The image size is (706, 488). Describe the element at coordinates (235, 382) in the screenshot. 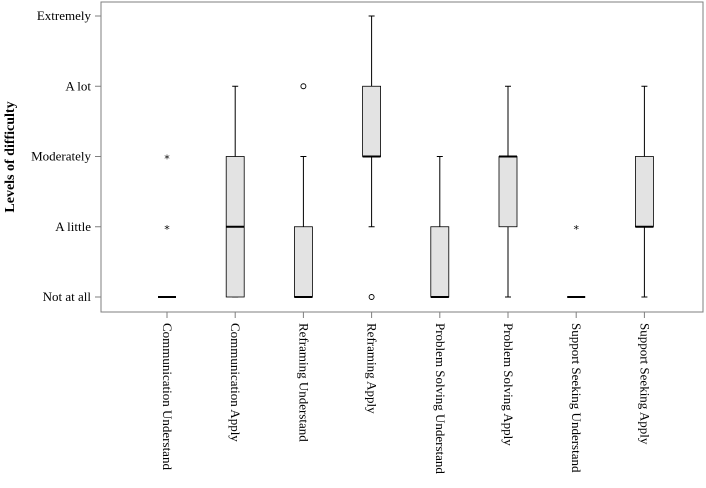

I see `x-tick-label: Communication Apply` at that location.